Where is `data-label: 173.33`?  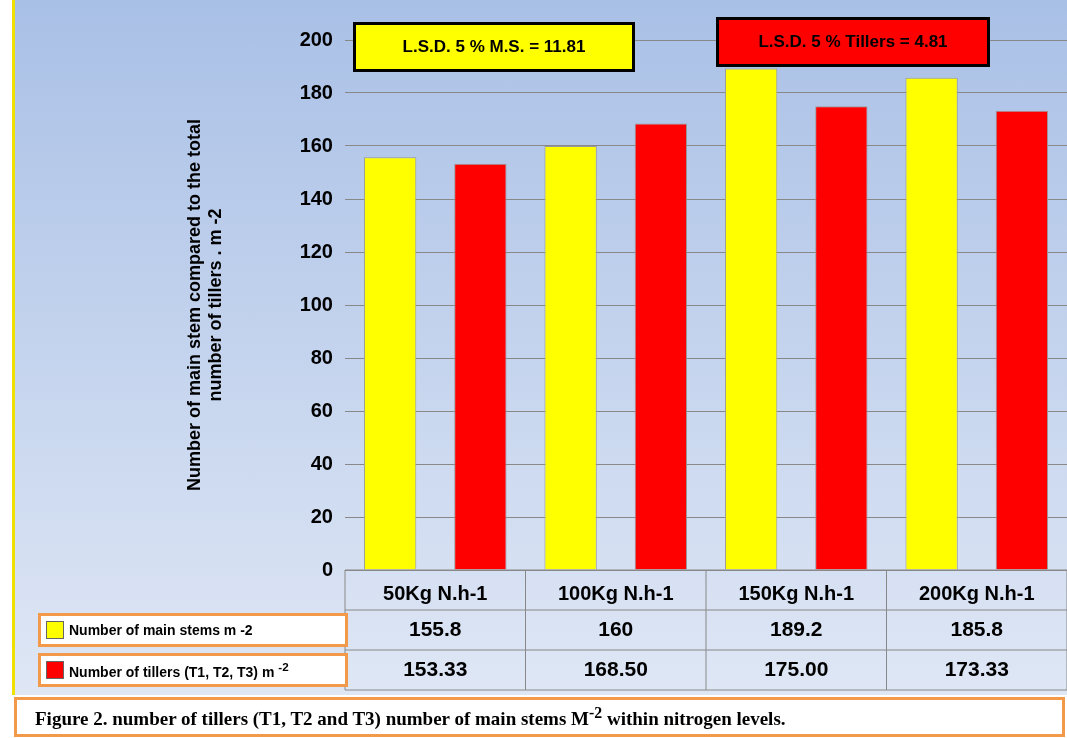 data-label: 173.33 is located at coordinates (976, 668).